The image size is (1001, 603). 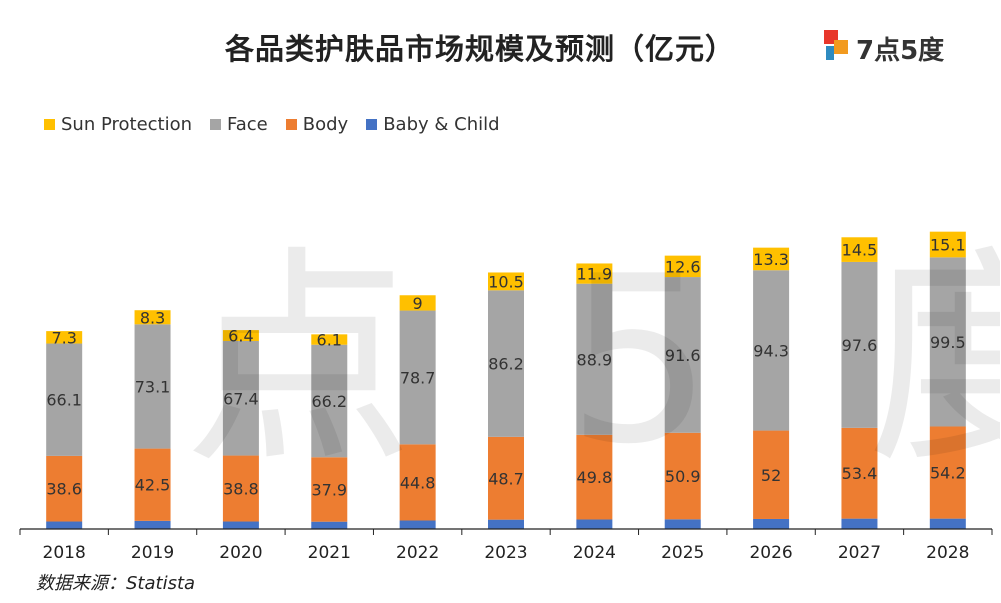 What do you see at coordinates (272, 124) in the screenshot?
I see `chart-legend: Sun Protection Face Body Baby & Child` at bounding box center [272, 124].